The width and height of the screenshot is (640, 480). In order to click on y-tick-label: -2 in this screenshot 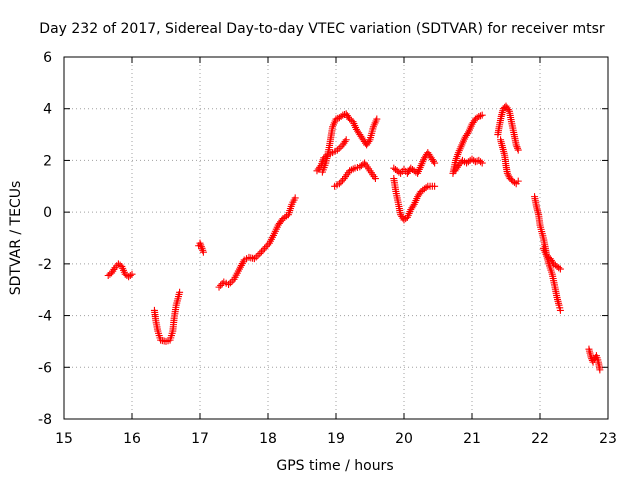, I will do `click(45, 265)`.